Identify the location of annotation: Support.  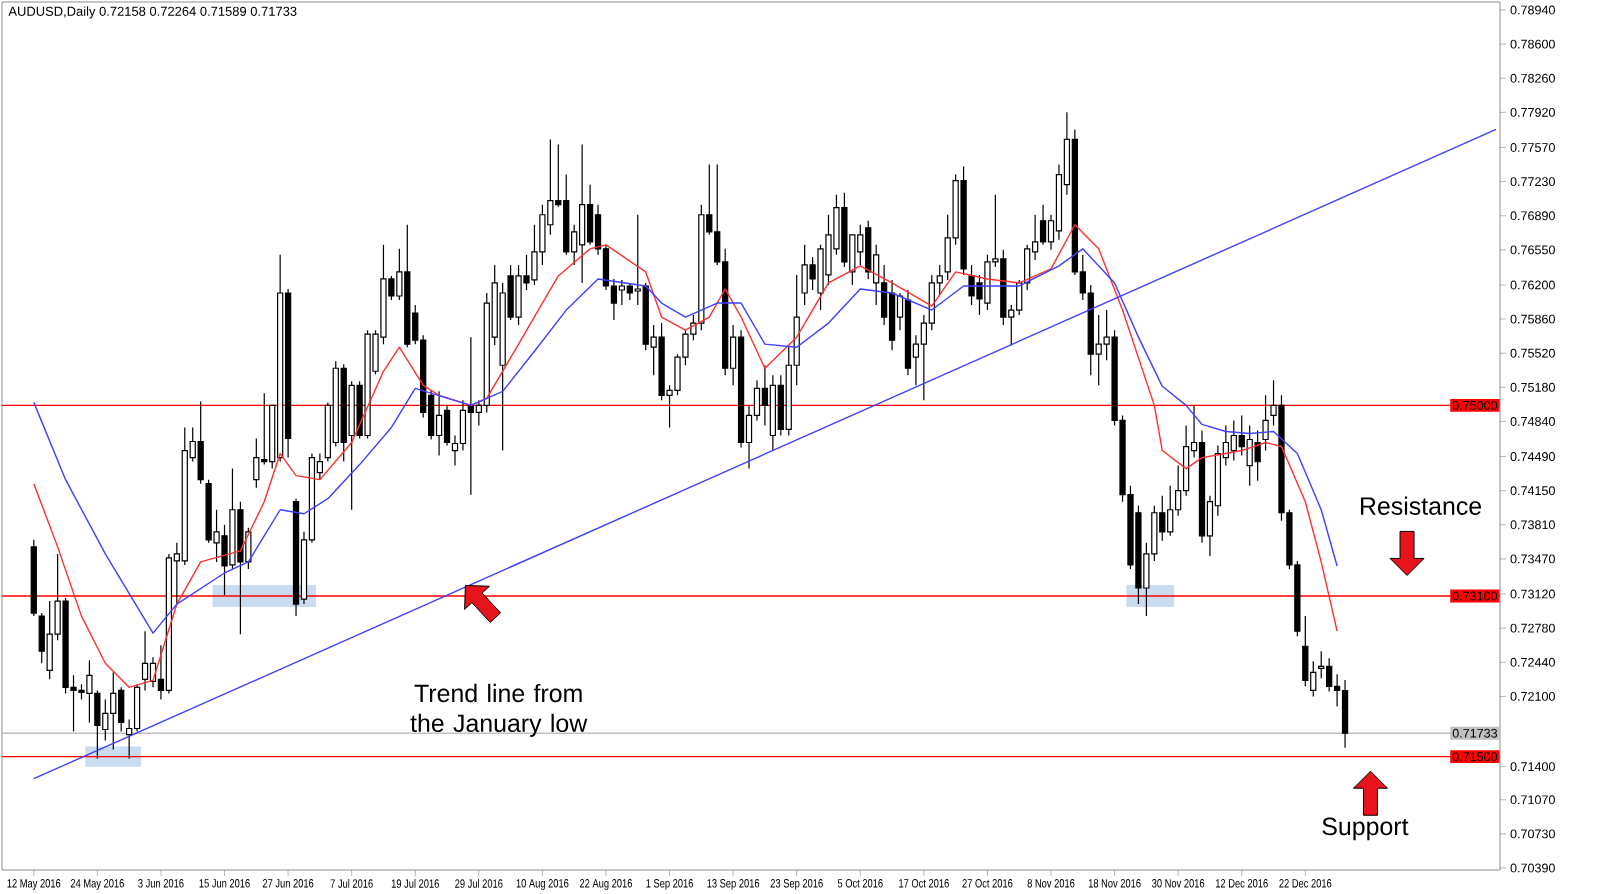
(1365, 829).